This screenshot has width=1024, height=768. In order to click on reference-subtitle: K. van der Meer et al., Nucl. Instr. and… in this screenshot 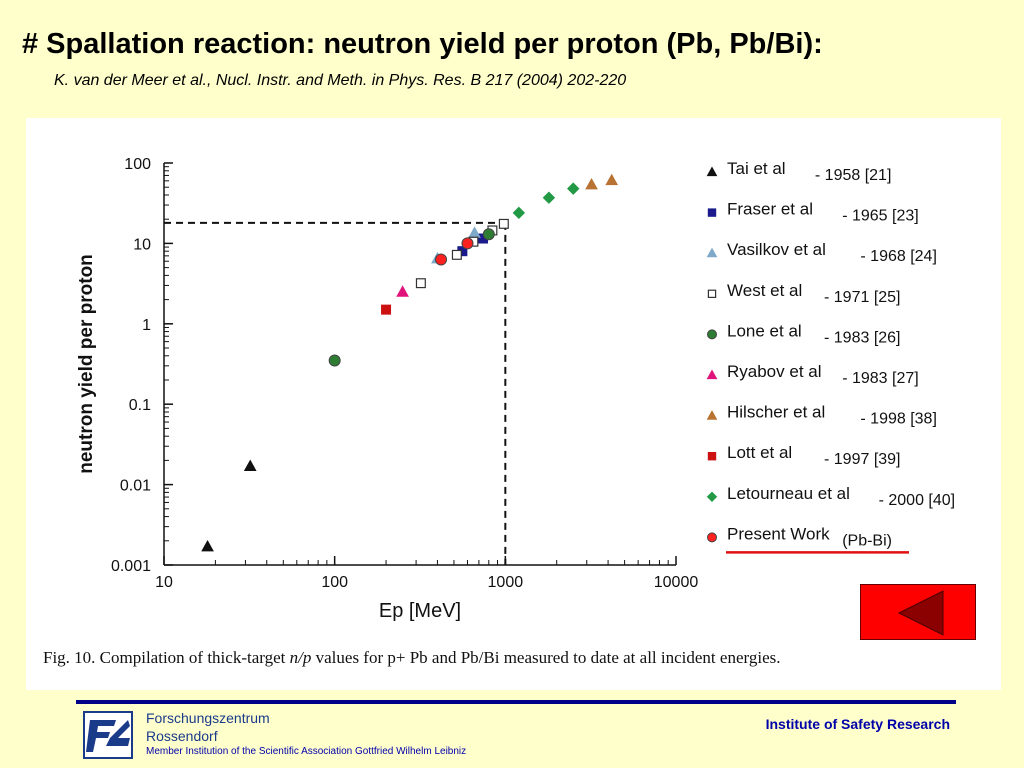, I will do `click(340, 80)`.